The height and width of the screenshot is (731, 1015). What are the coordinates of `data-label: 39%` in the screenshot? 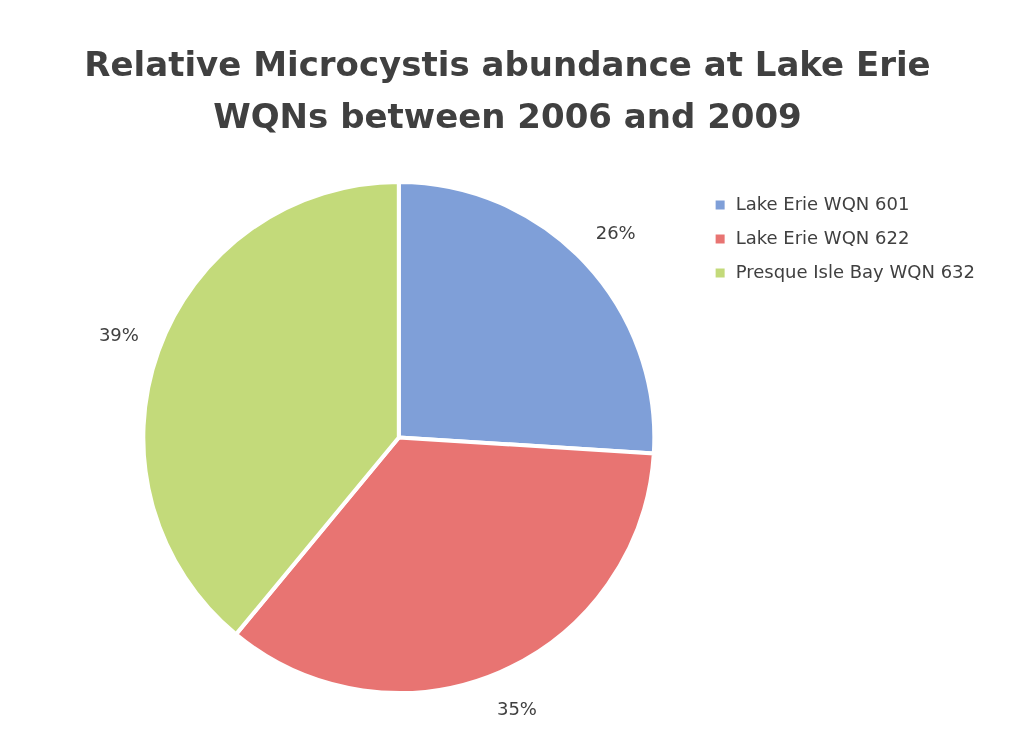 It's located at (118, 335).